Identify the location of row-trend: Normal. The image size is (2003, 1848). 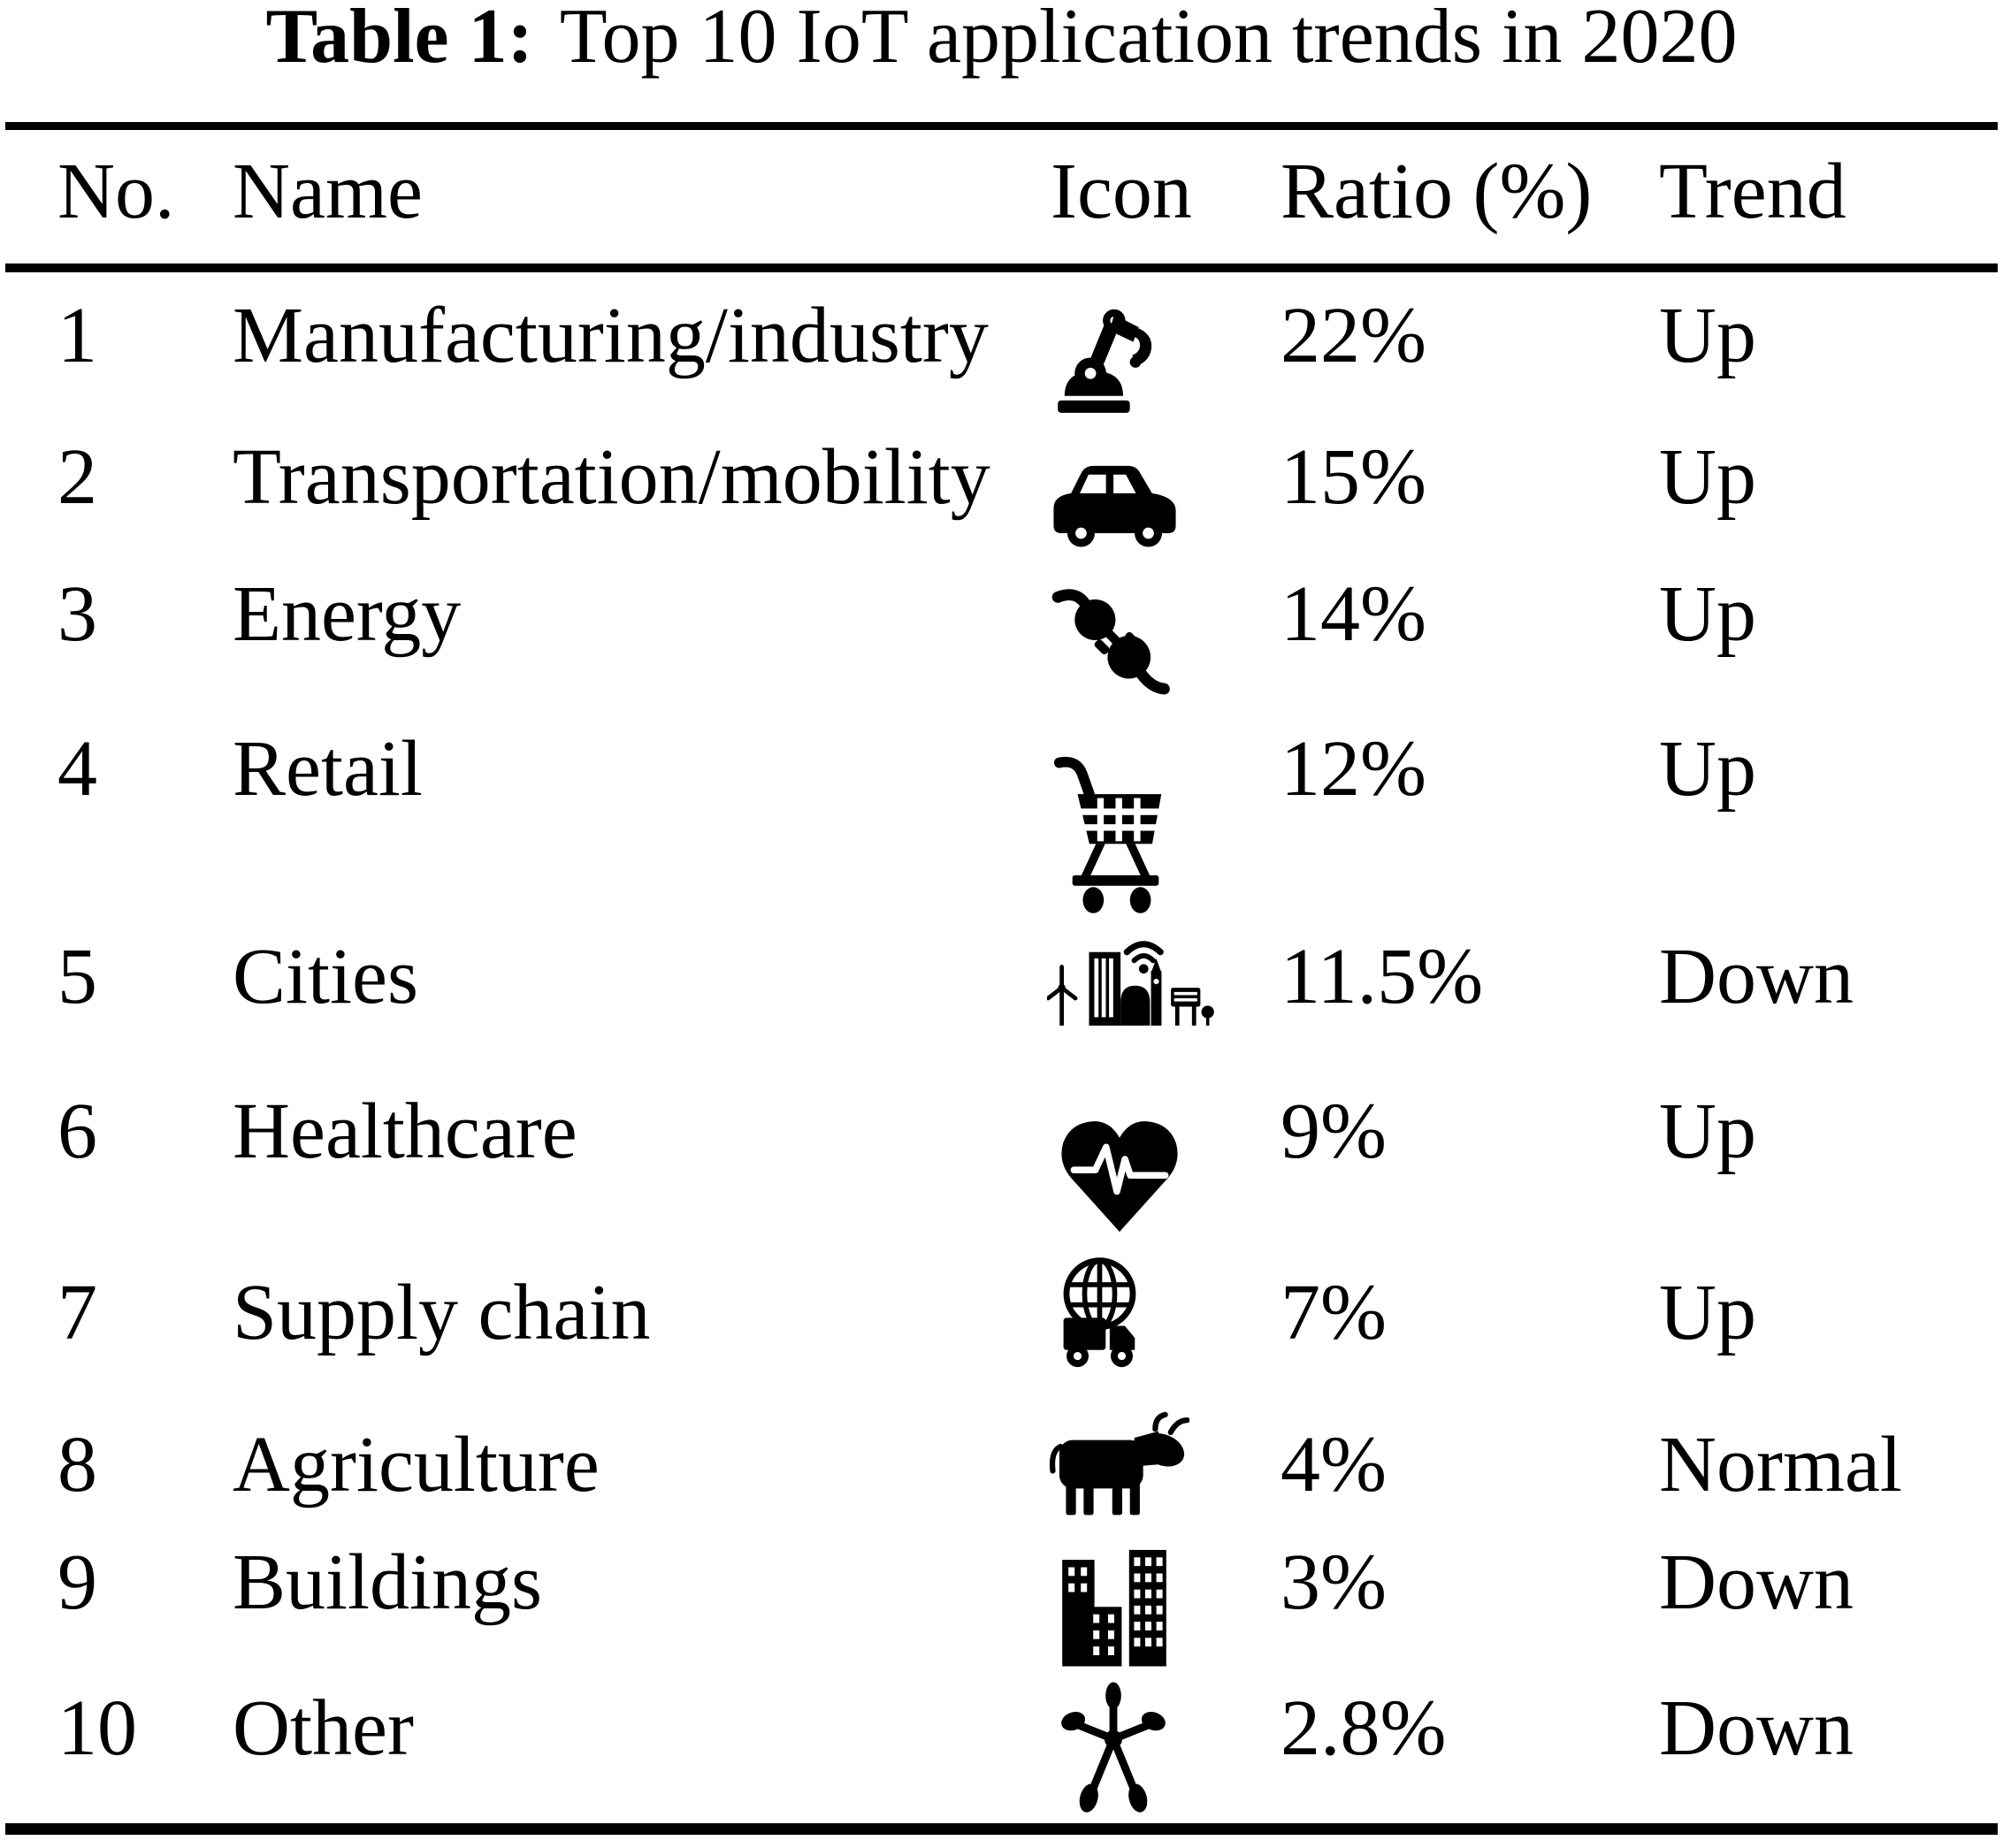
(1780, 1464).